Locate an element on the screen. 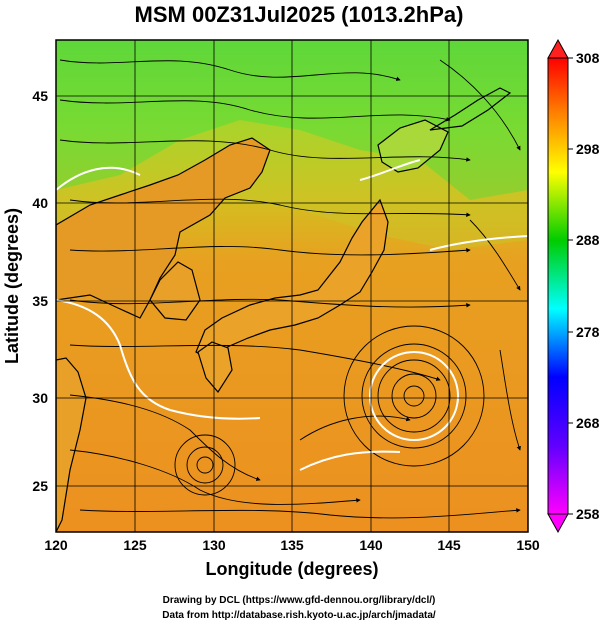 The image size is (599, 625). map-title: MSM 00Z31Jul2025 (1013.2hPa) is located at coordinates (299, 14).